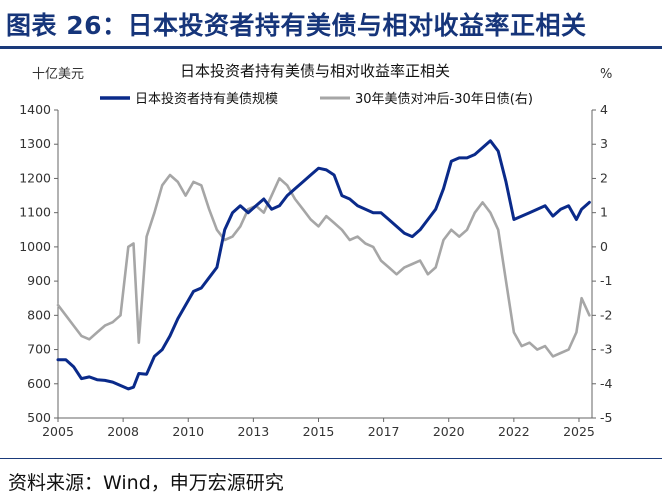  Describe the element at coordinates (58, 74) in the screenshot. I see `left-axis-unit: 十亿美元` at that location.